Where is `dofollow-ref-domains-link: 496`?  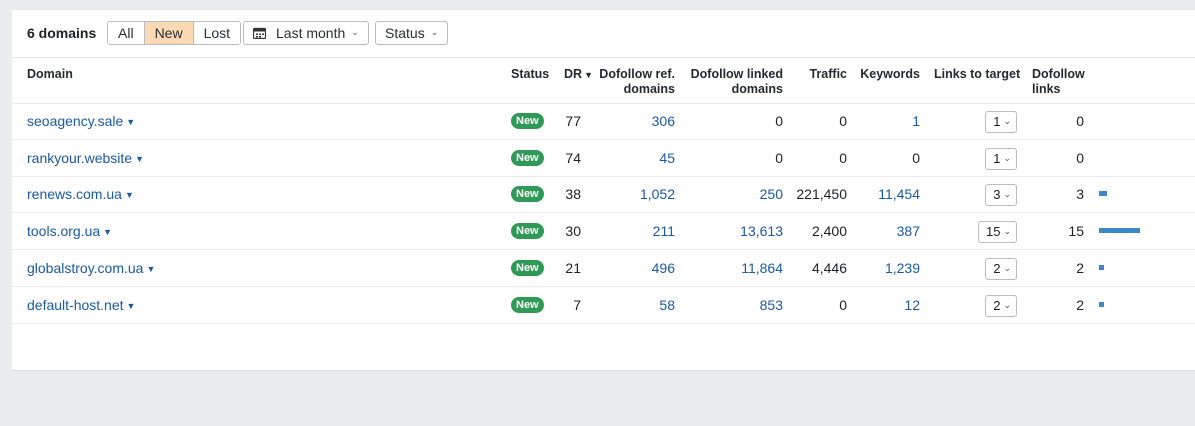 dofollow-ref-domains-link: 496 is located at coordinates (663, 267).